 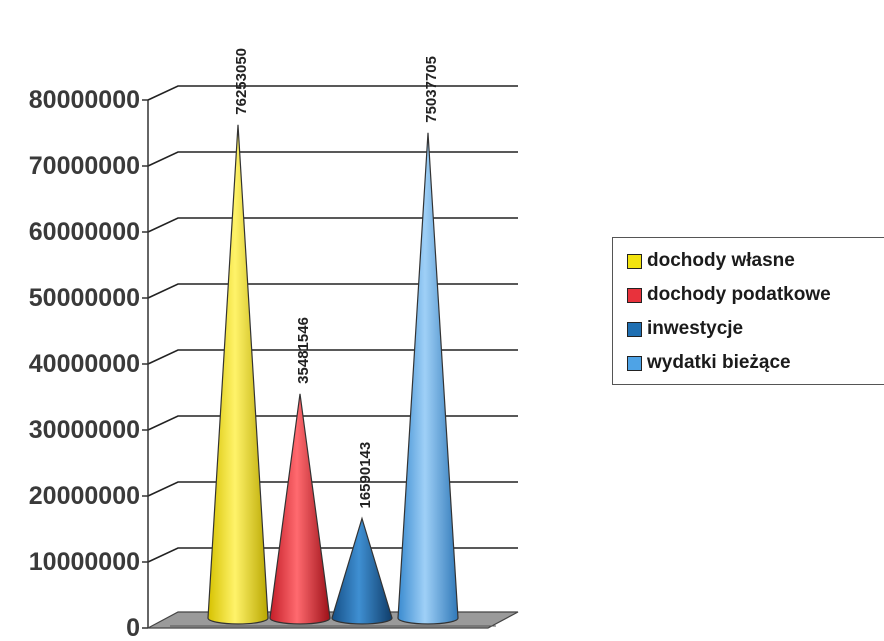 What do you see at coordinates (739, 294) in the screenshot?
I see `legend-label: dochody podatkowe` at bounding box center [739, 294].